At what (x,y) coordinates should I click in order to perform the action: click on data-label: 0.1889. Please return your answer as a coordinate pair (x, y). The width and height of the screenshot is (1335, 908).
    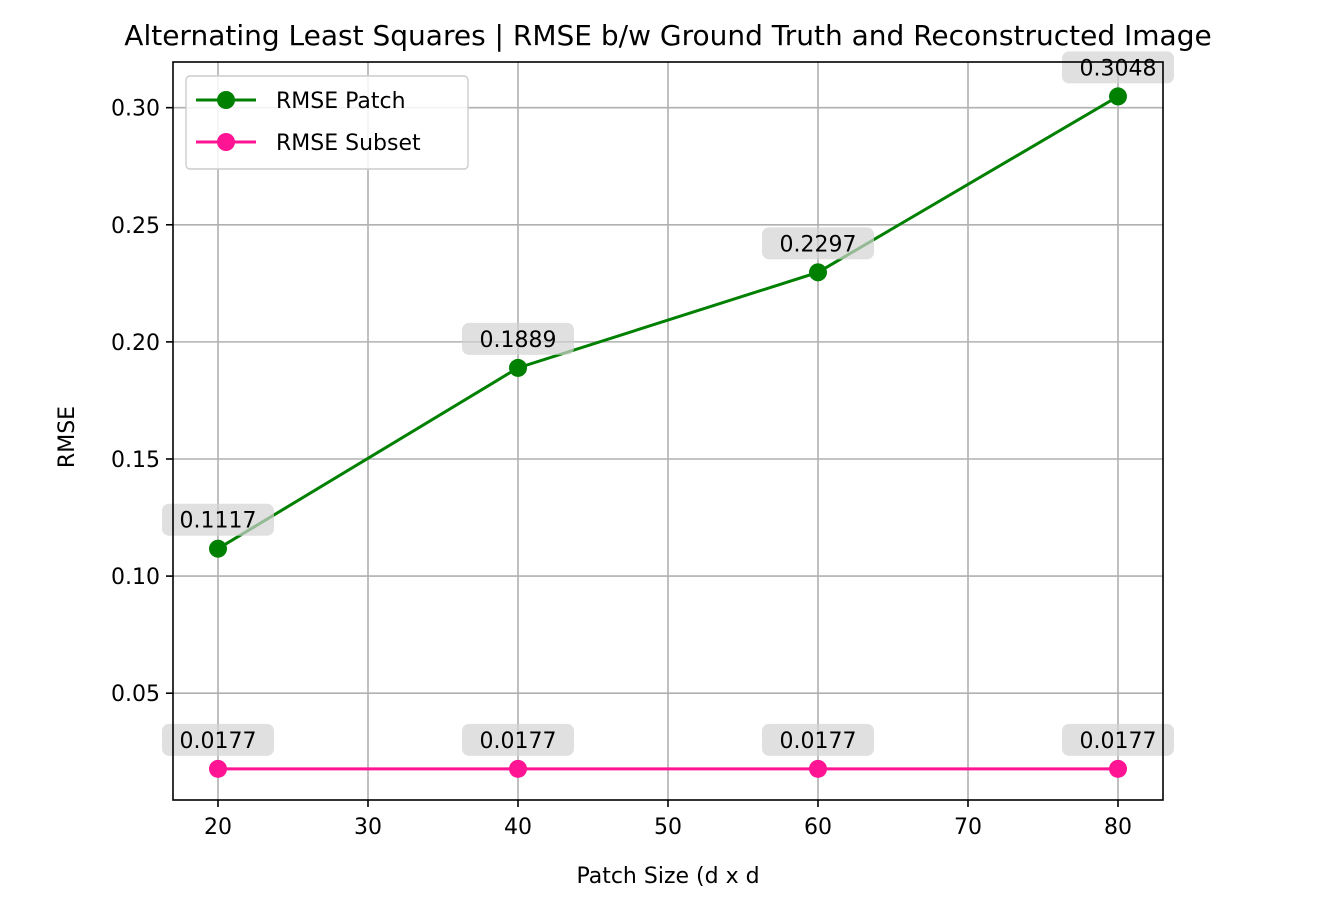
    Looking at the image, I should click on (518, 340).